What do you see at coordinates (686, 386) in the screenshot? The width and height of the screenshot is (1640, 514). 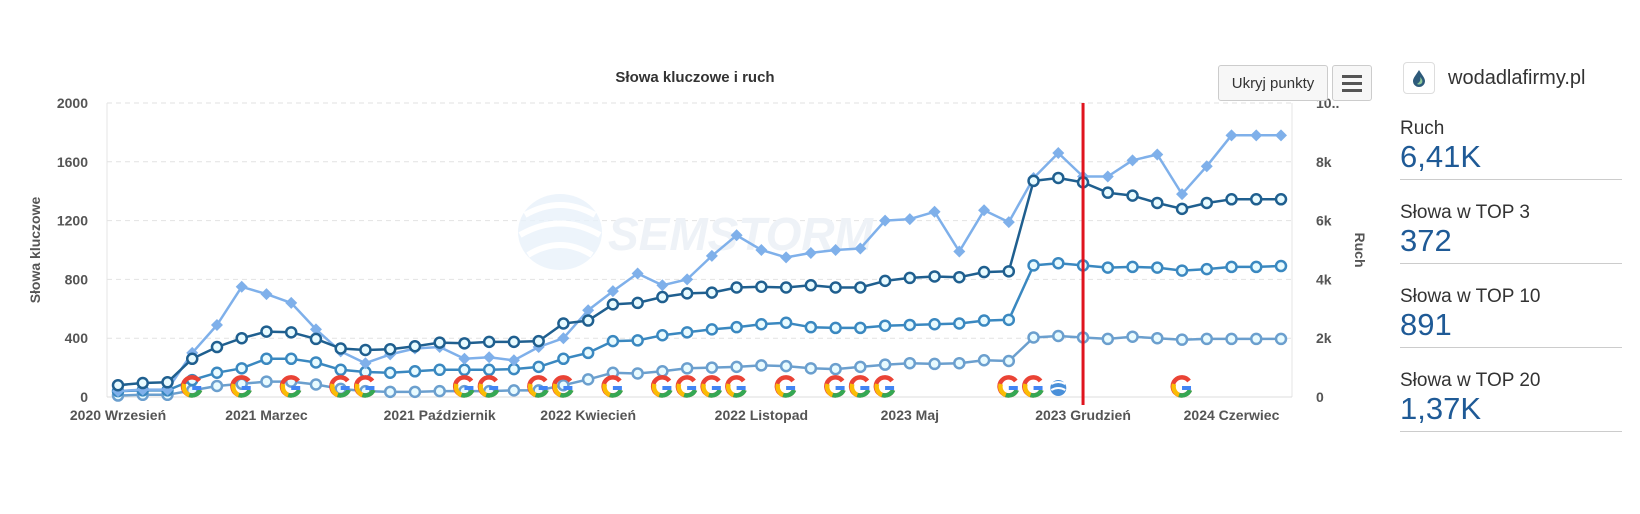 I see `google-update-markers` at bounding box center [686, 386].